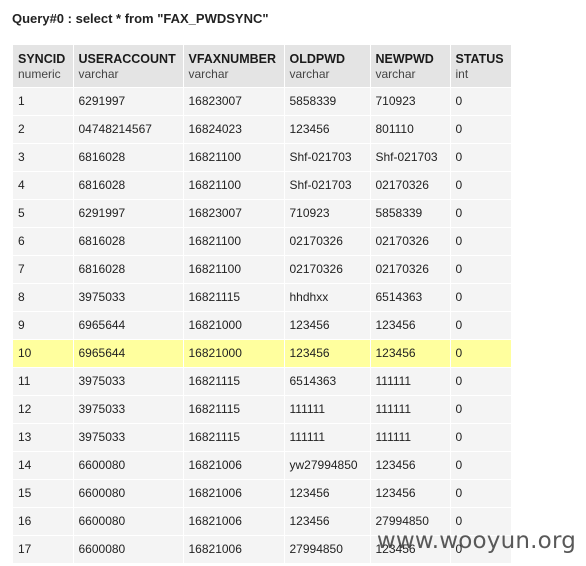 This screenshot has width=586, height=566. What do you see at coordinates (479, 59) in the screenshot?
I see `column-name: STATUS` at bounding box center [479, 59].